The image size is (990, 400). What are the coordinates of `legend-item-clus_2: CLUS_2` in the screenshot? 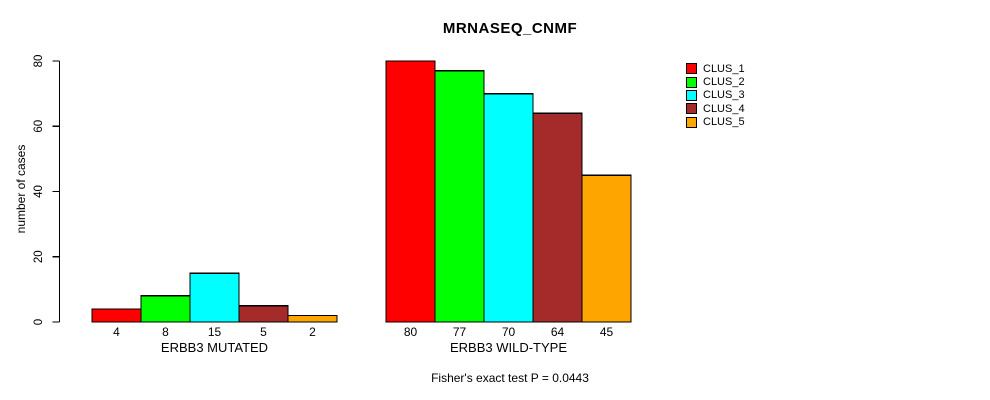 It's located at (715, 81).